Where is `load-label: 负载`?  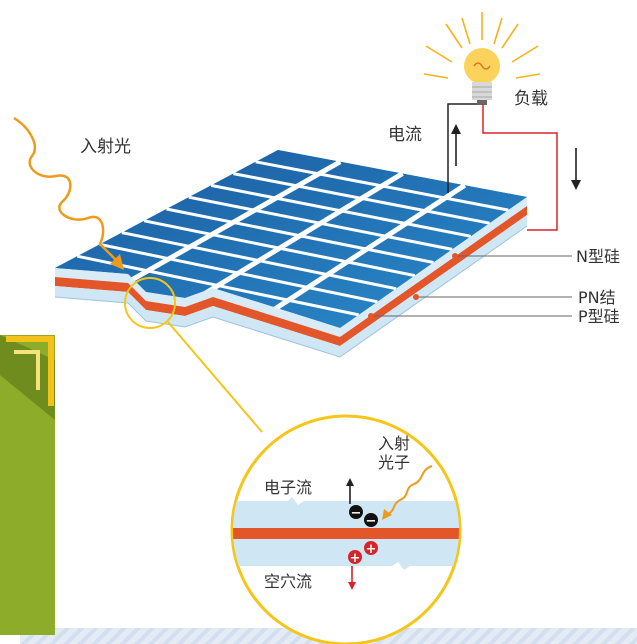 load-label: 负载 is located at coordinates (531, 99).